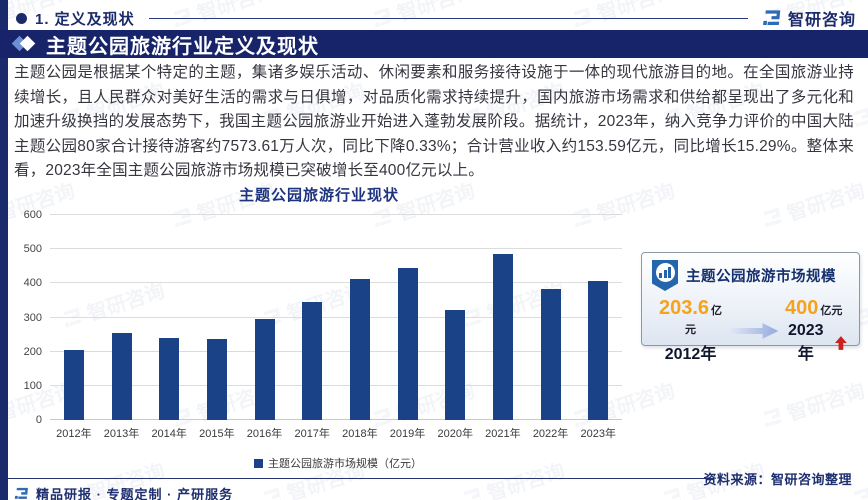  I want to click on badge-chart-icon, so click(665, 275).